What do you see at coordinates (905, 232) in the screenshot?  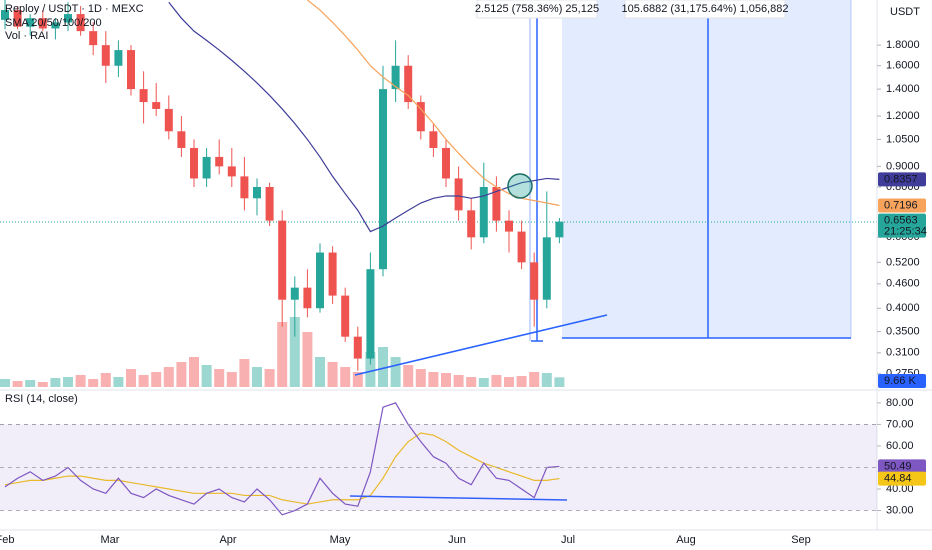 I see `countdown: 21:25:34` at bounding box center [905, 232].